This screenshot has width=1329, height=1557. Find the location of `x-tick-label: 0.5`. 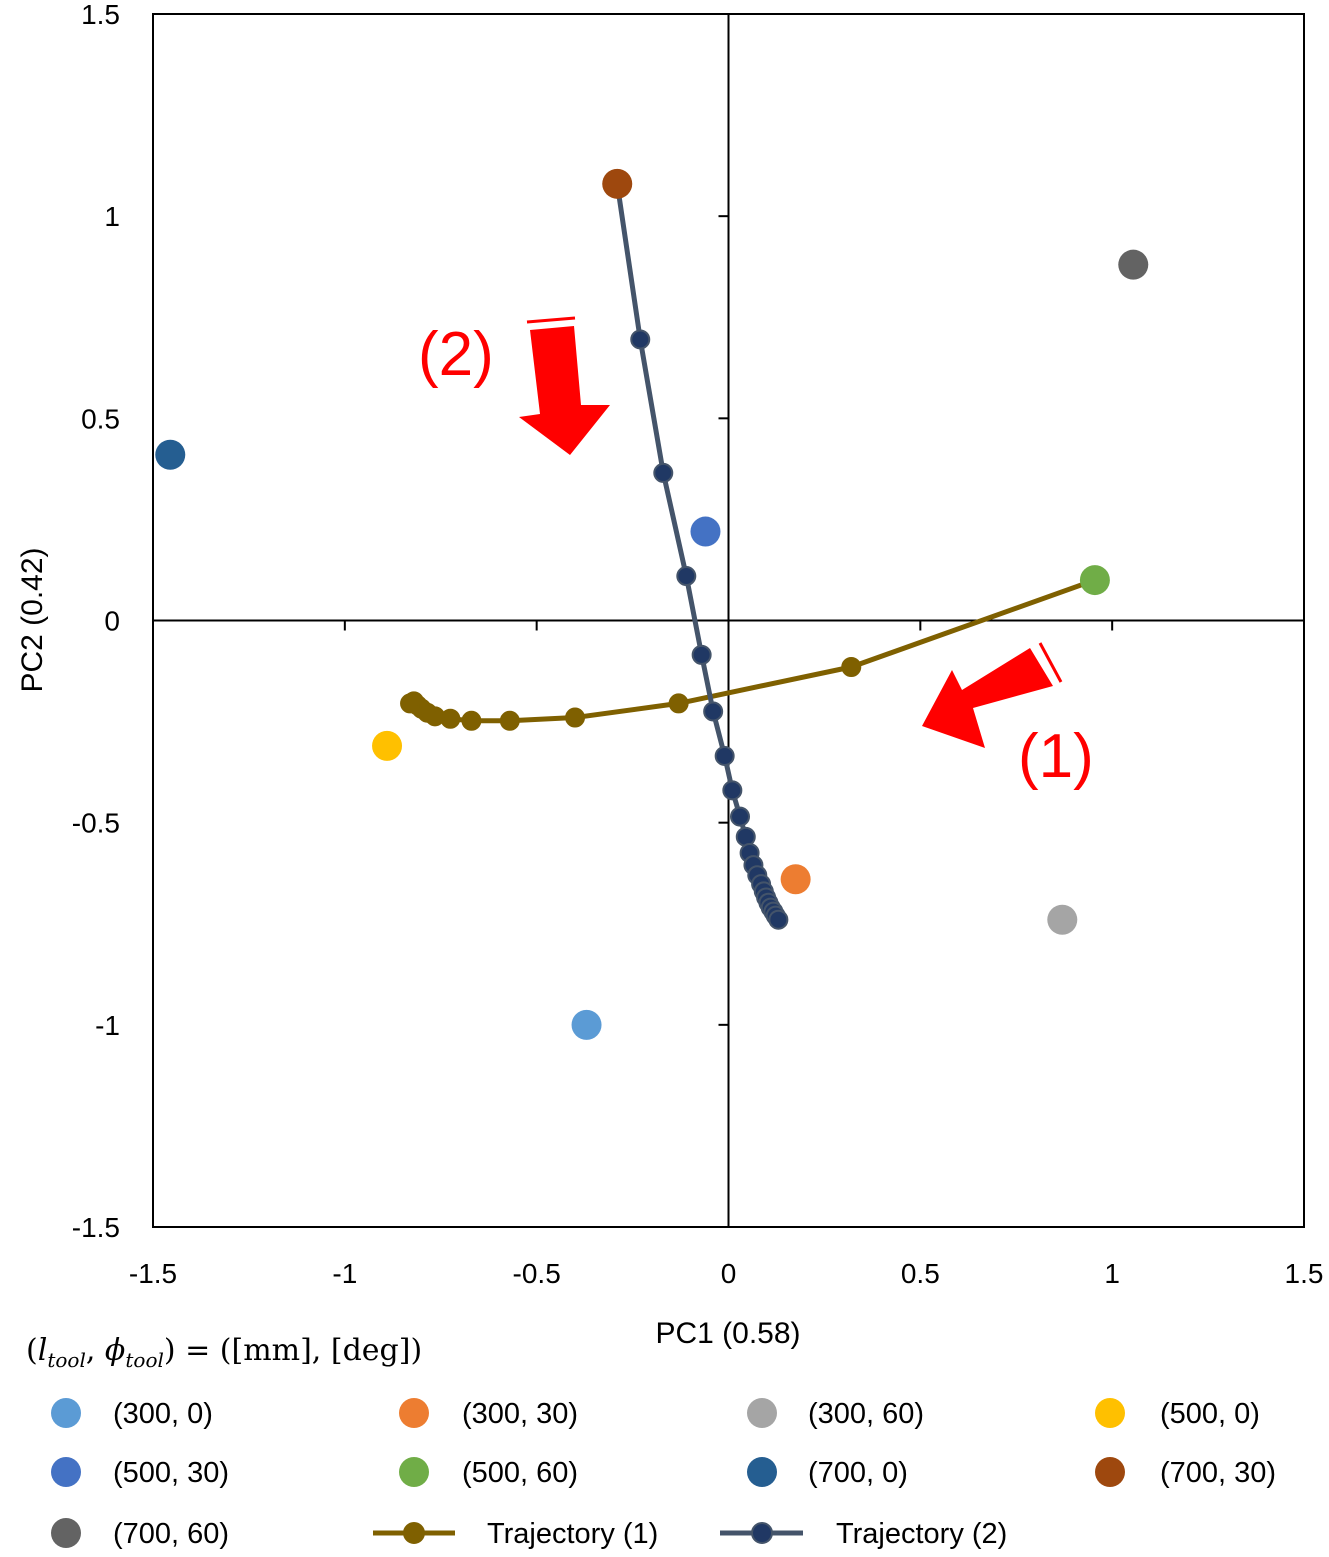

x-tick-label: 0.5 is located at coordinates (920, 1273).